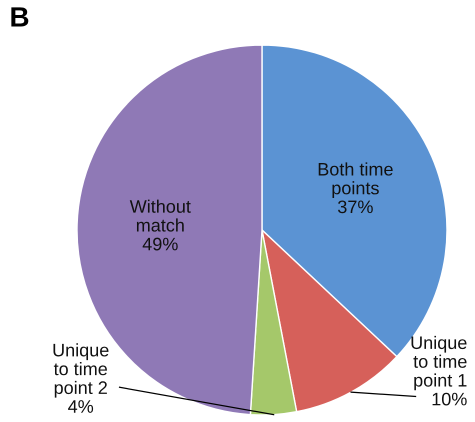 This screenshot has height=422, width=475. Describe the element at coordinates (19, 16) in the screenshot. I see `chart-title: B` at that location.